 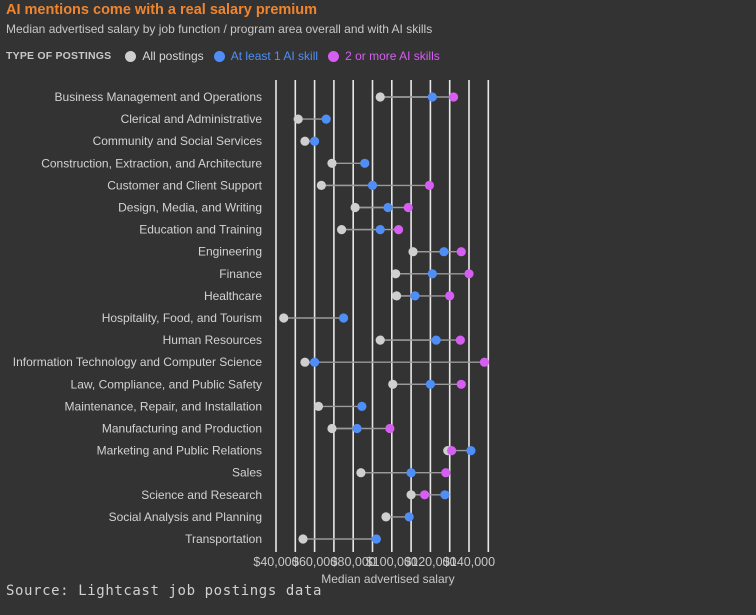 What do you see at coordinates (173, 56) in the screenshot?
I see `legend-label-all-postings: All postings` at bounding box center [173, 56].